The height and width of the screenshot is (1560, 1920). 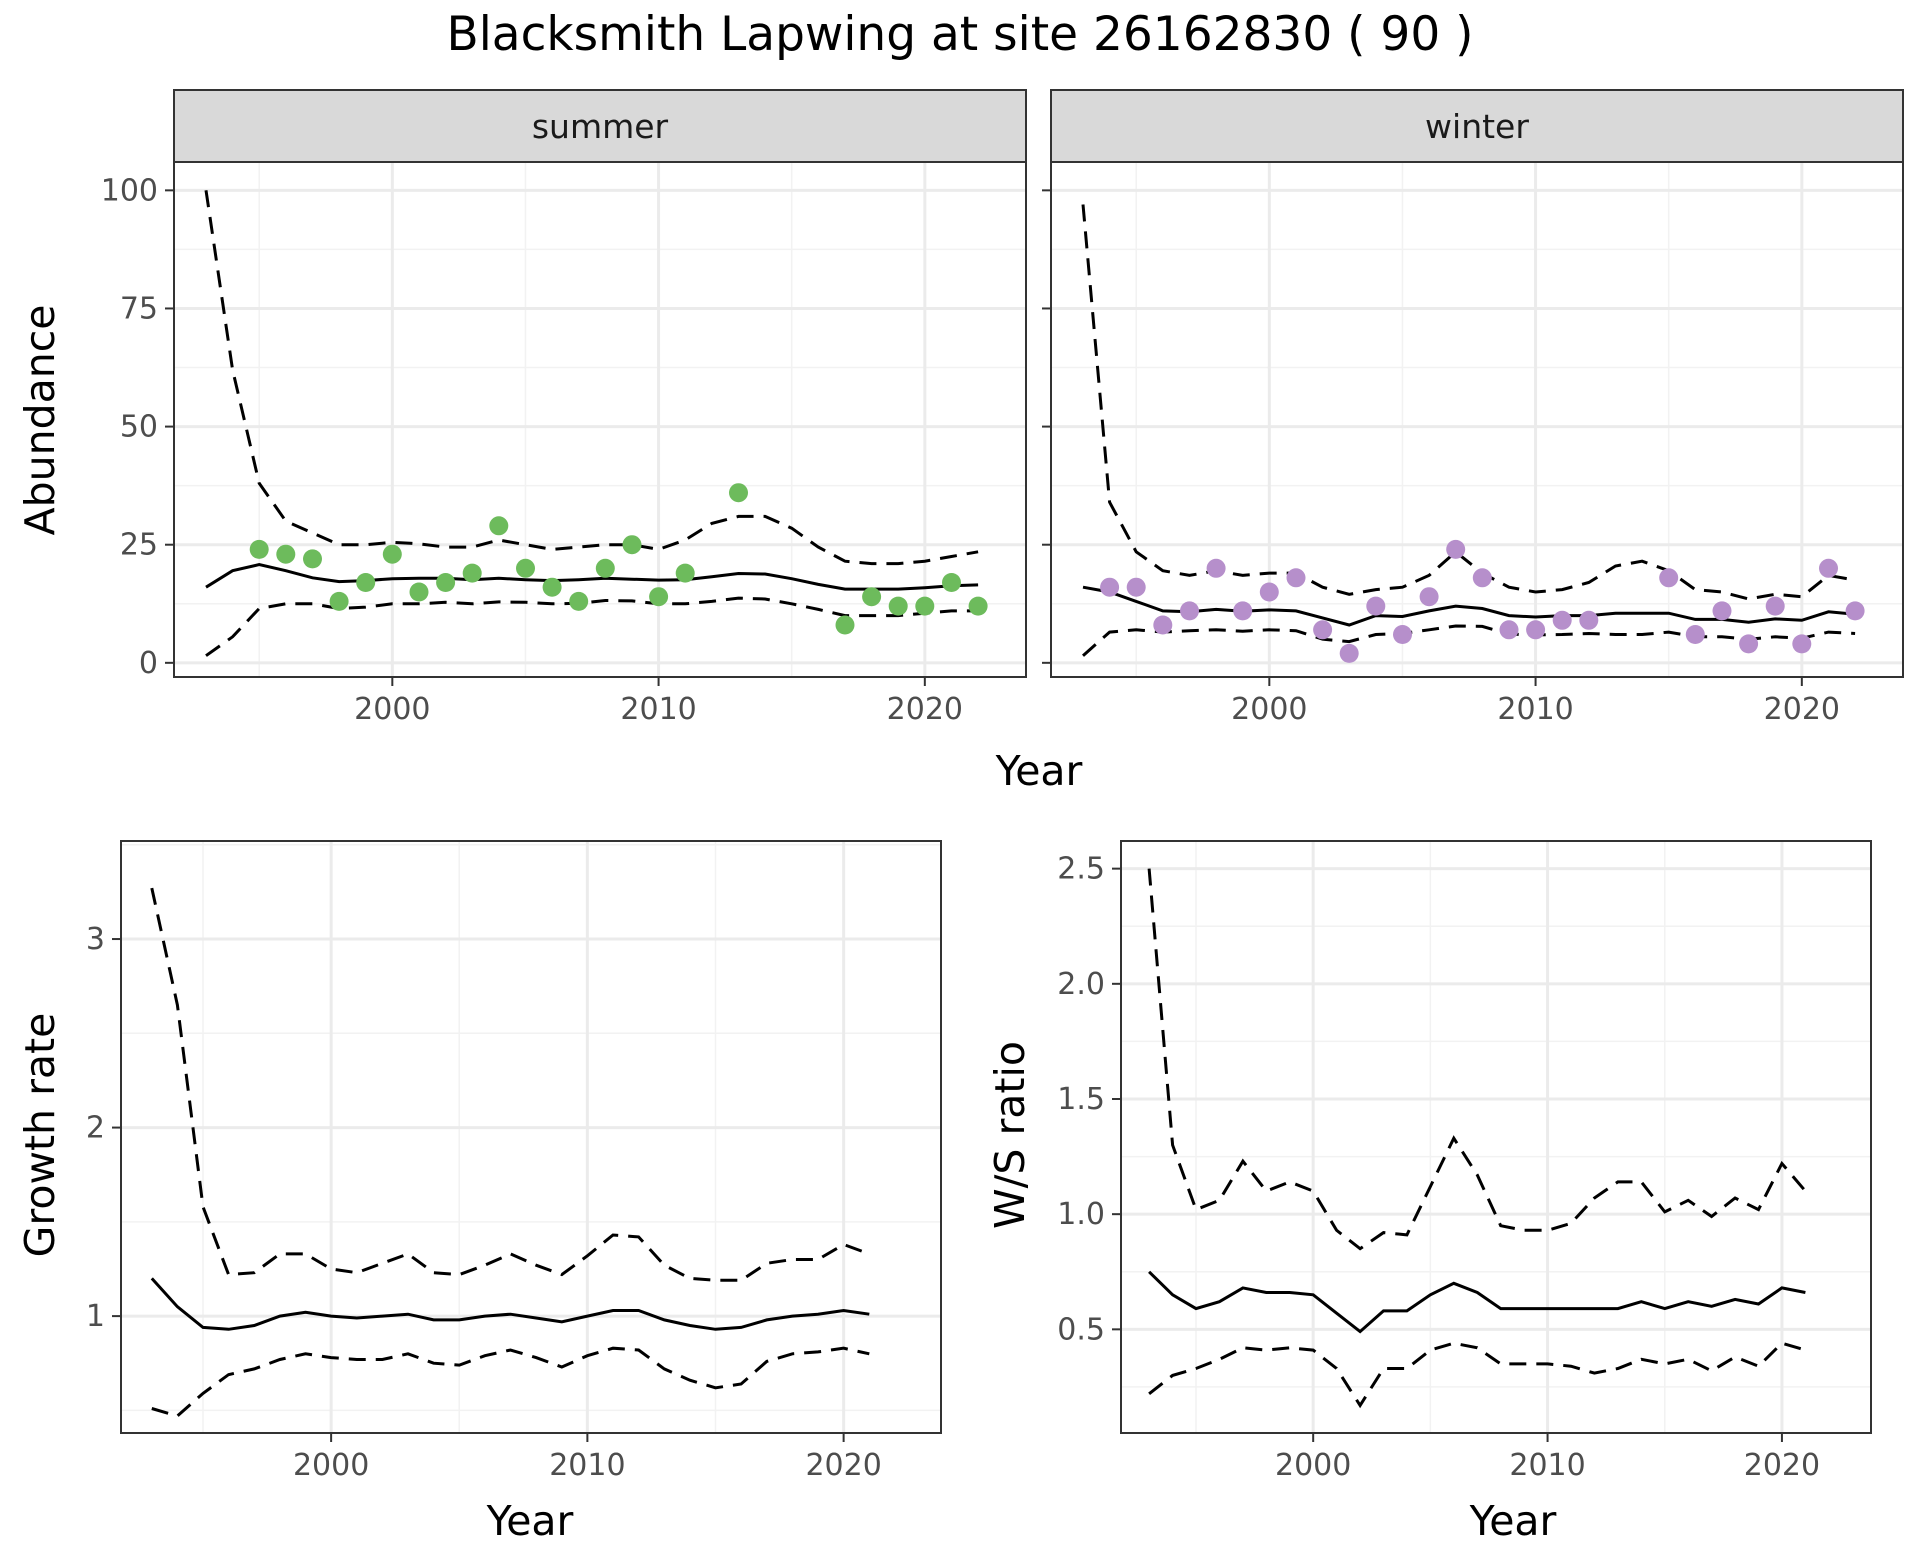 I want to click on strip-winter-box, so click(x=1477, y=126).